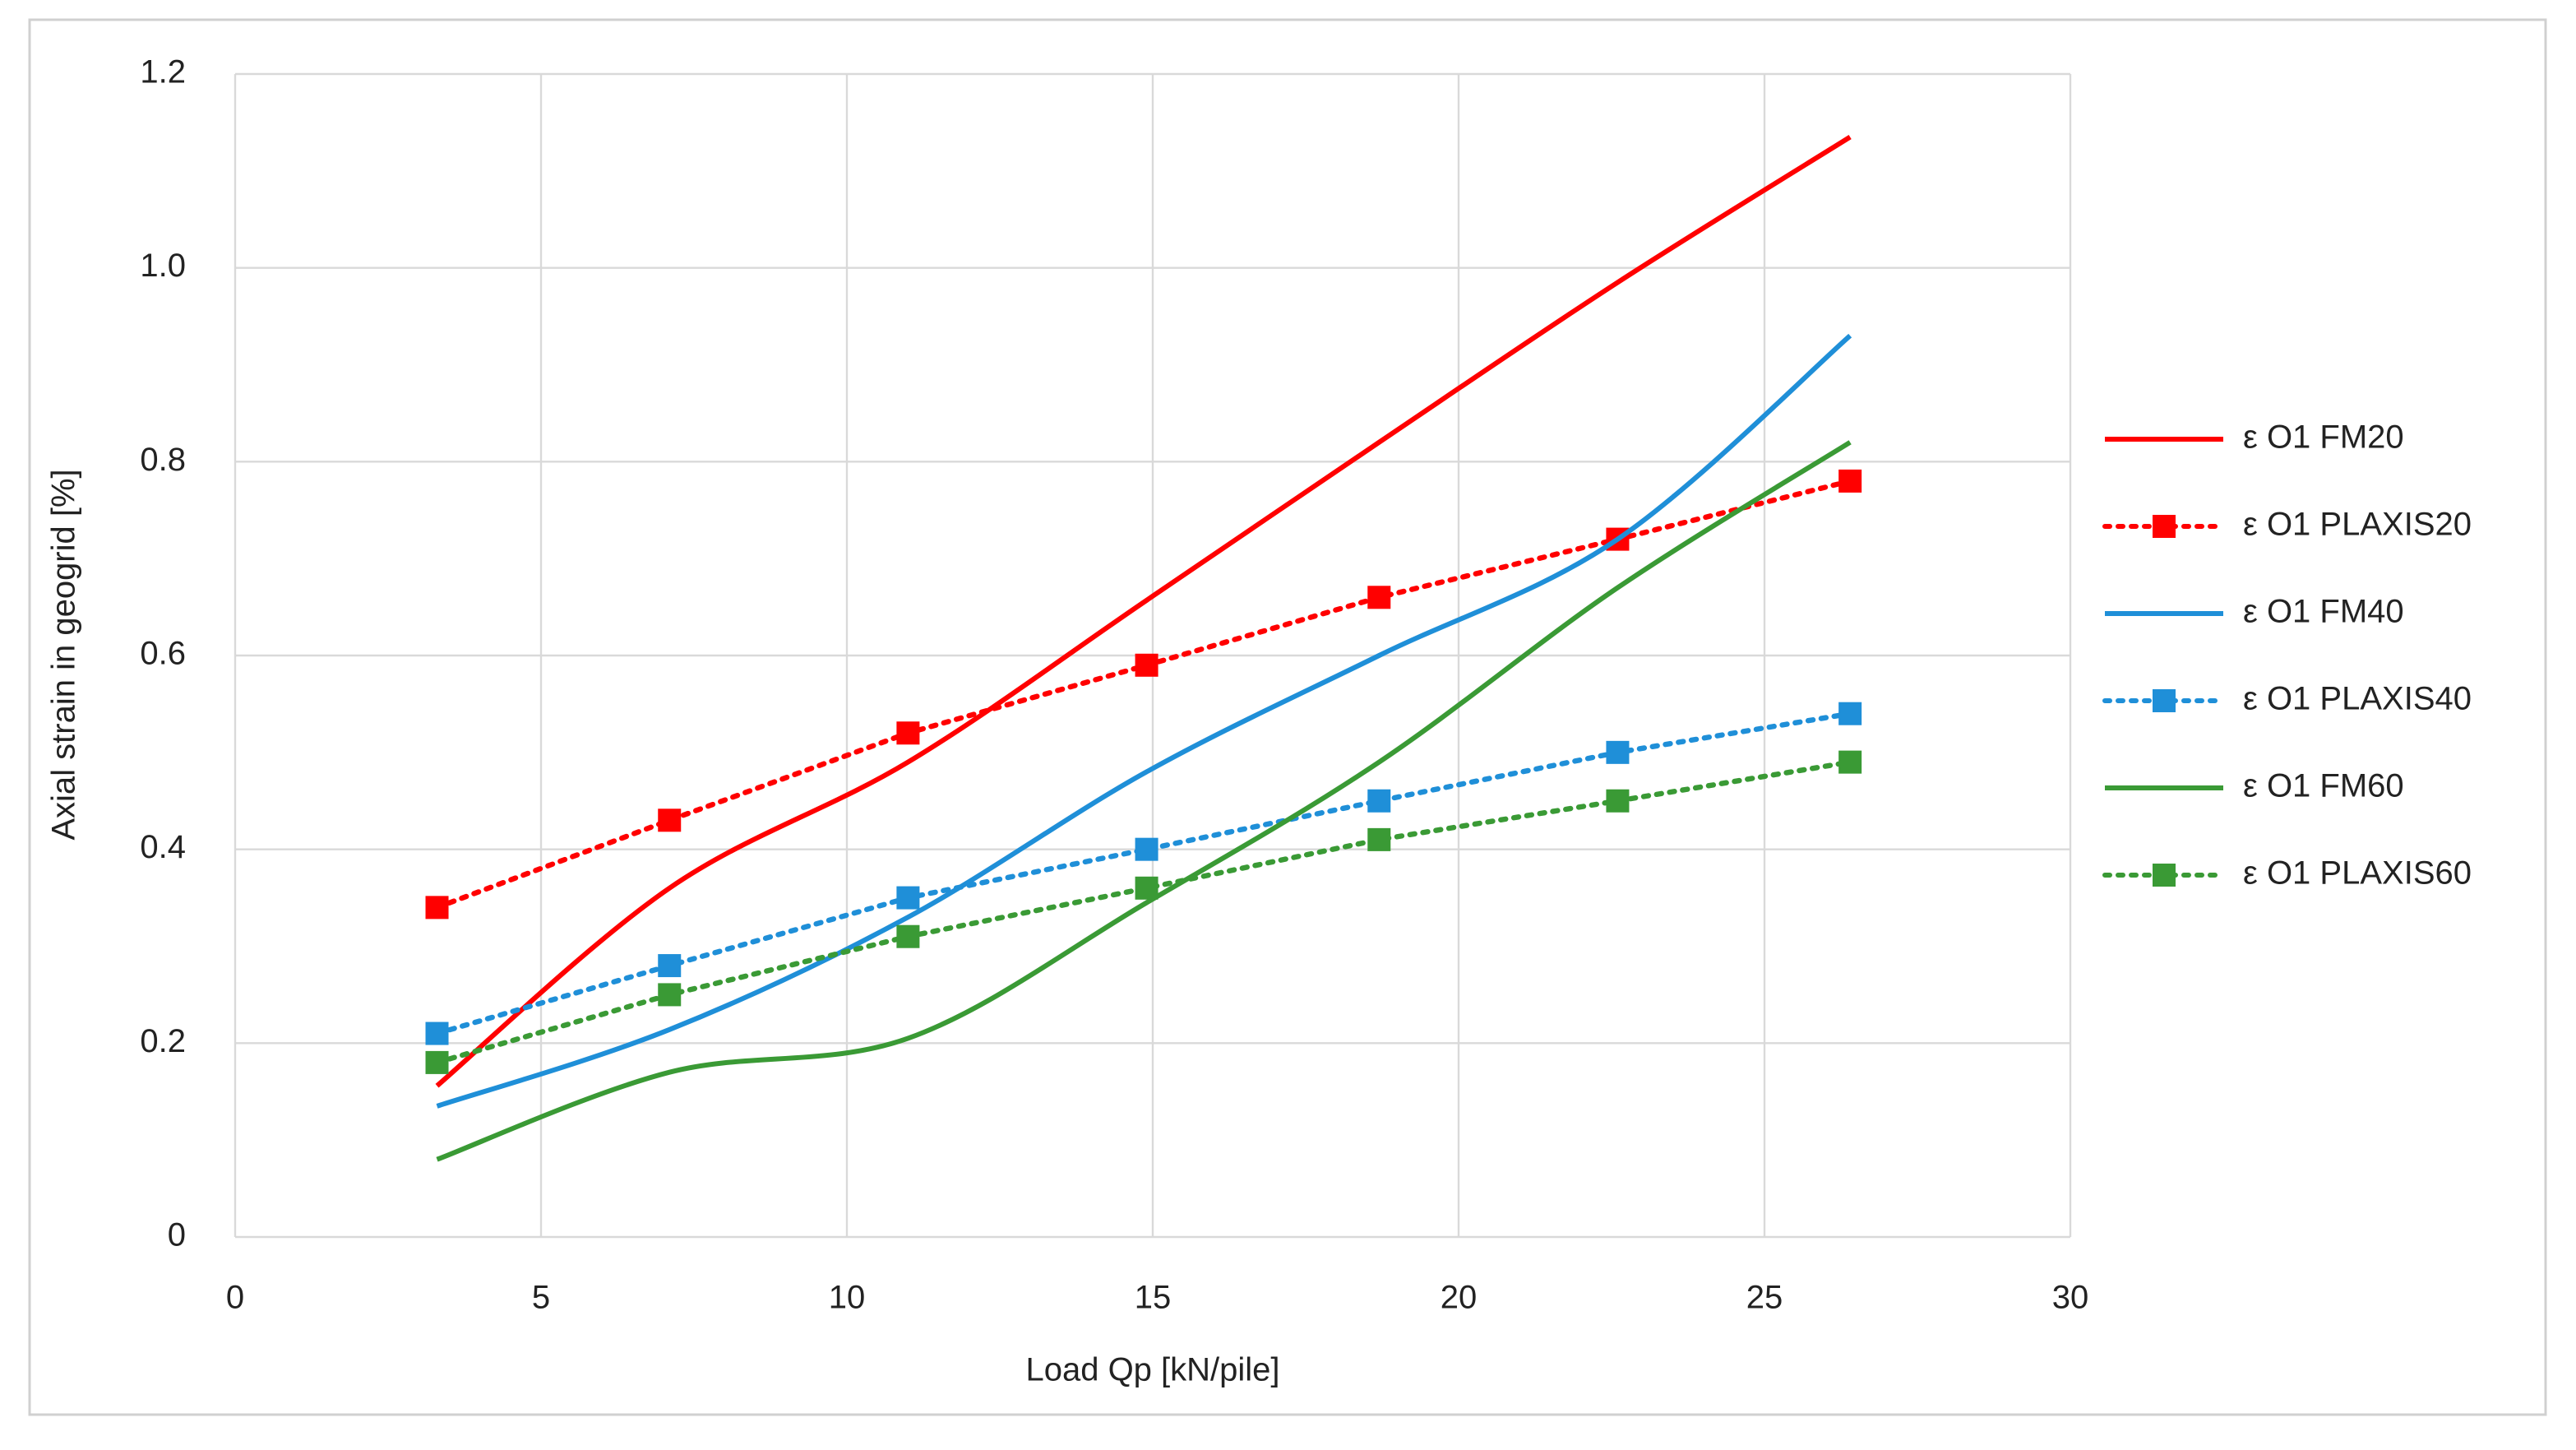 Image resolution: width=2576 pixels, height=1450 pixels. Describe the element at coordinates (2357, 525) in the screenshot. I see `legend-label: ε O1 PLAXIS20` at that location.